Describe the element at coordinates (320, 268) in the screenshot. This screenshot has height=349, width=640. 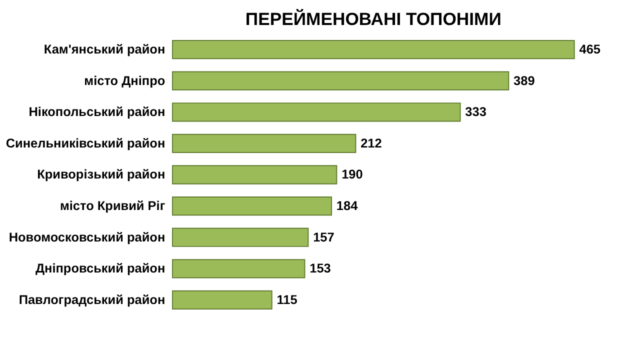
I see `data-label: 153` at that location.